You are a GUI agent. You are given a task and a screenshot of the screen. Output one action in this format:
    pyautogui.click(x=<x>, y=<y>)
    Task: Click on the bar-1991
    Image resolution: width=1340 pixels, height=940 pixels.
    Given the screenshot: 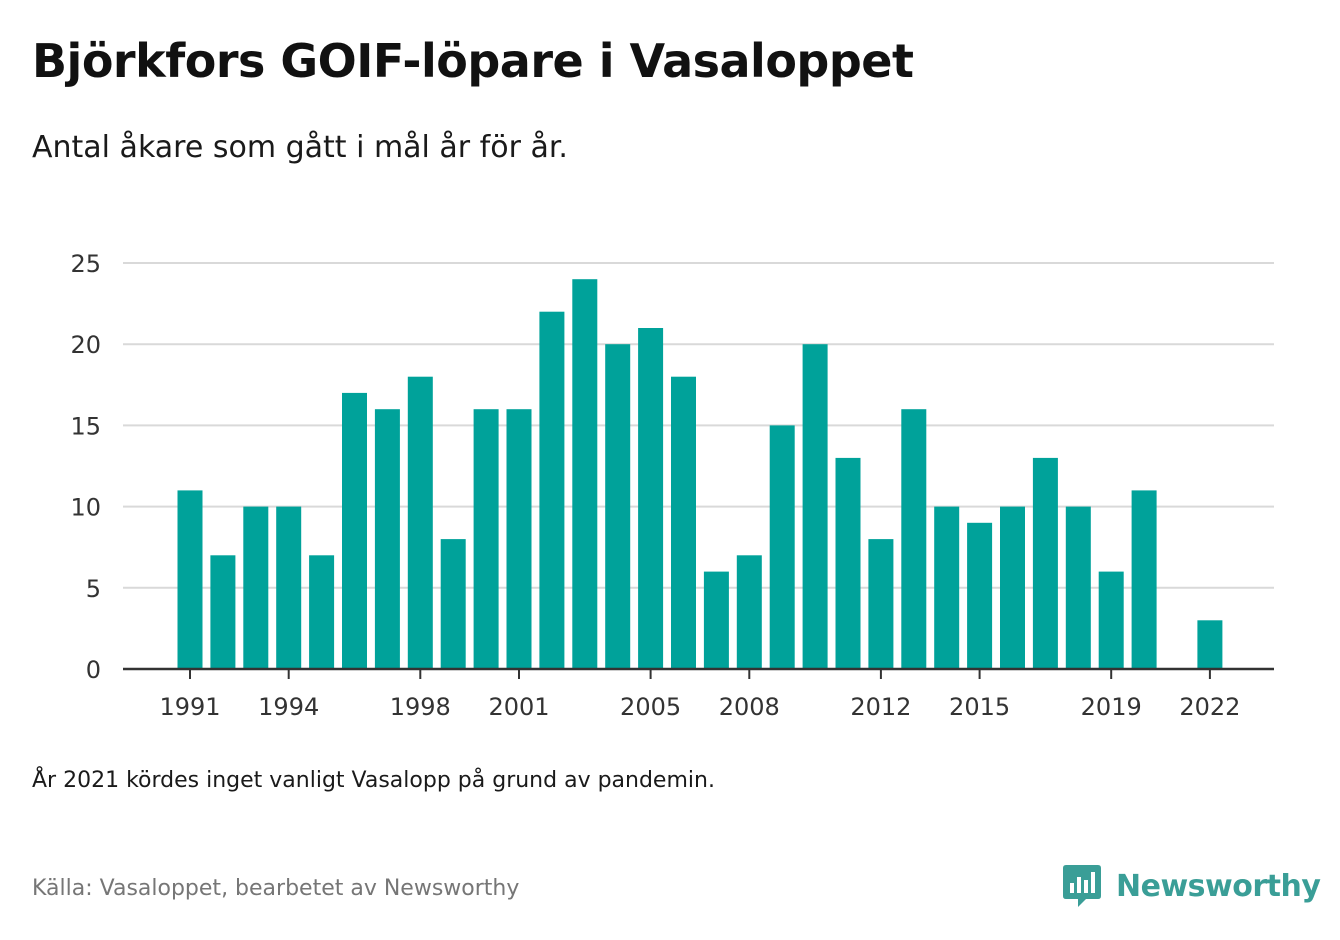 What is the action you would take?
    pyautogui.click(x=190, y=579)
    